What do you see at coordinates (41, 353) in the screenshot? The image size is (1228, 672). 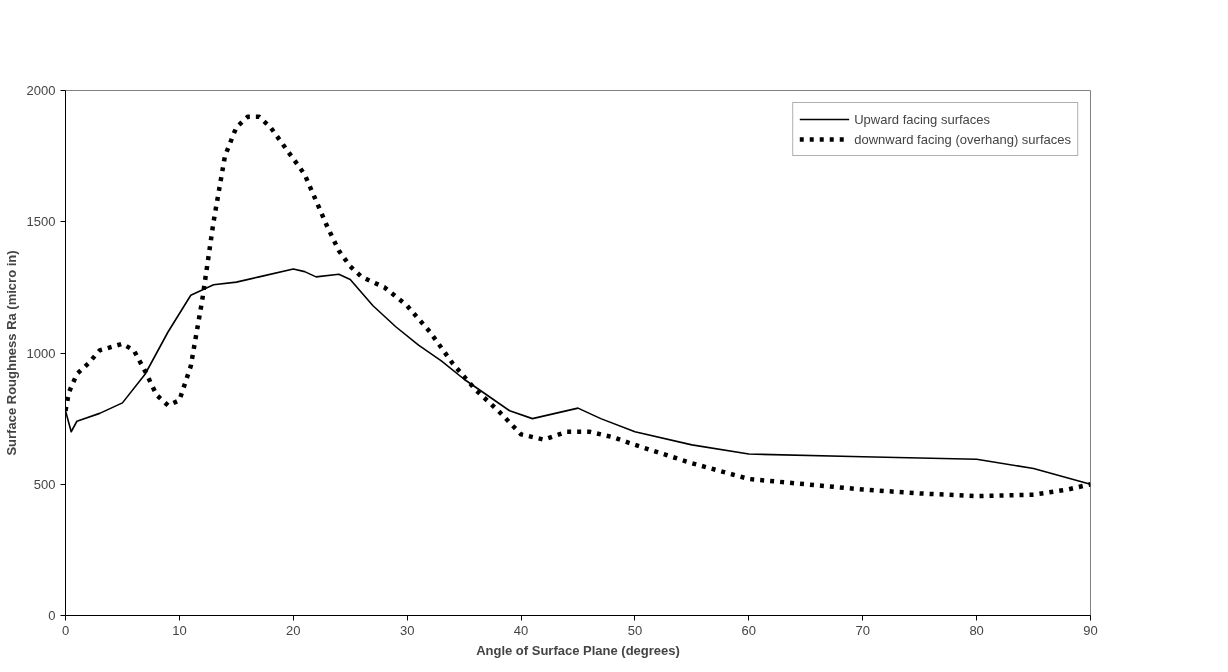 I see `y-tick-label: 1000` at bounding box center [41, 353].